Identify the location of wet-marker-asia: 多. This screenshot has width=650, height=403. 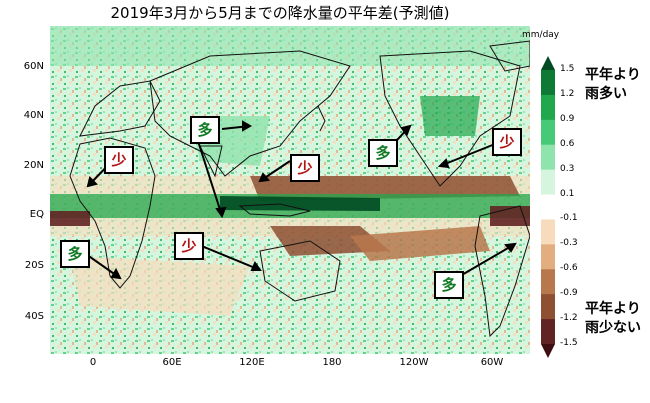
(205, 130).